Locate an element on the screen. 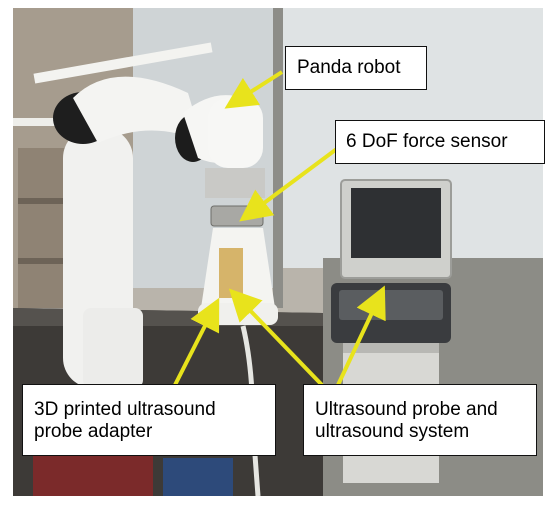 This screenshot has height=507, width=556. arrow-panda is located at coordinates (254, 89).